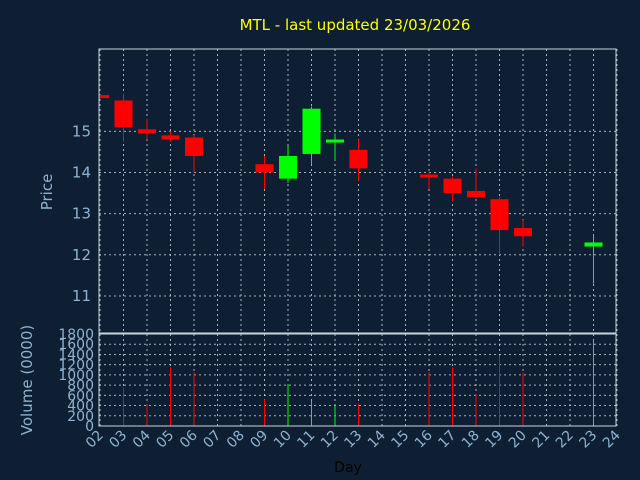 This screenshot has width=640, height=480. Describe the element at coordinates (259, 440) in the screenshot. I see `x-tick-label: 09` at that location.